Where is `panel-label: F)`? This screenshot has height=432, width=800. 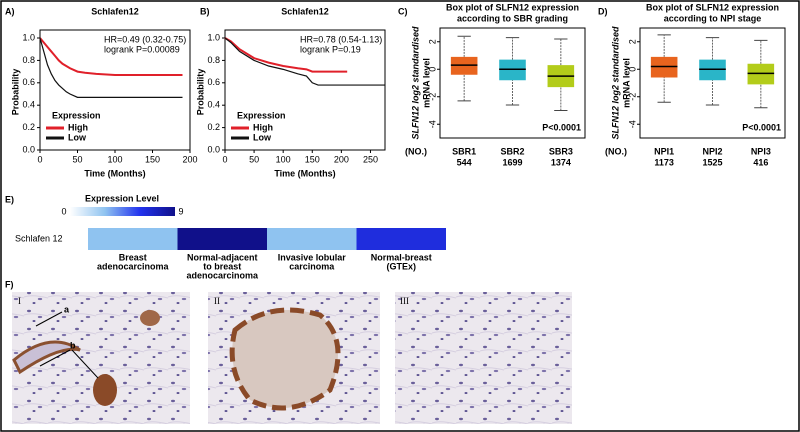 panel-label: F) is located at coordinates (9, 284).